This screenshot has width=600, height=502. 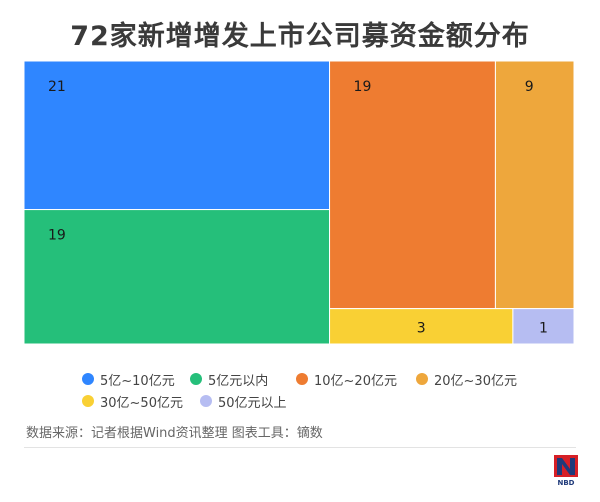 I want to click on treemap-value-label: 1, so click(x=543, y=328).